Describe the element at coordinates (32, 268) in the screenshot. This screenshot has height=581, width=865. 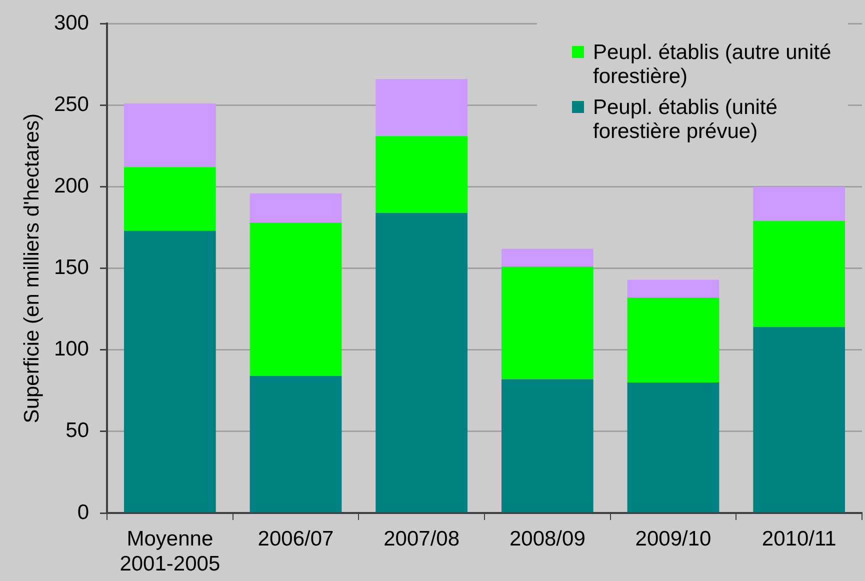
I see `y-axis-title: Superficie (en milliers d'hectares)` at that location.